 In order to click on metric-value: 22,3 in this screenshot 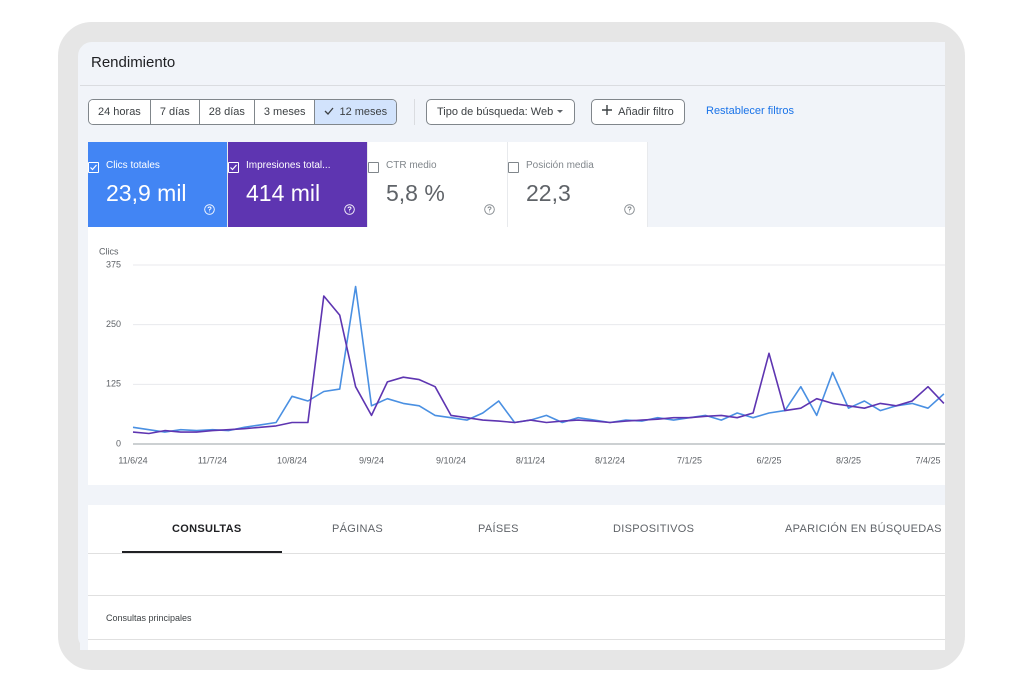, I will do `click(548, 193)`.